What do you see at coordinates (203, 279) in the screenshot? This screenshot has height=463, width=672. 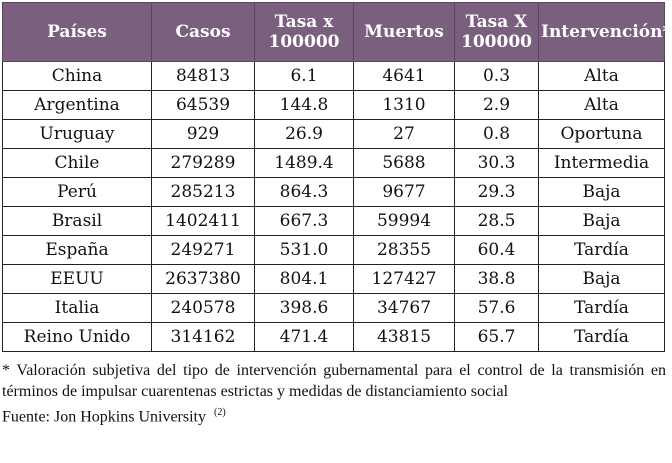 I see `table-cell: 2637380` at bounding box center [203, 279].